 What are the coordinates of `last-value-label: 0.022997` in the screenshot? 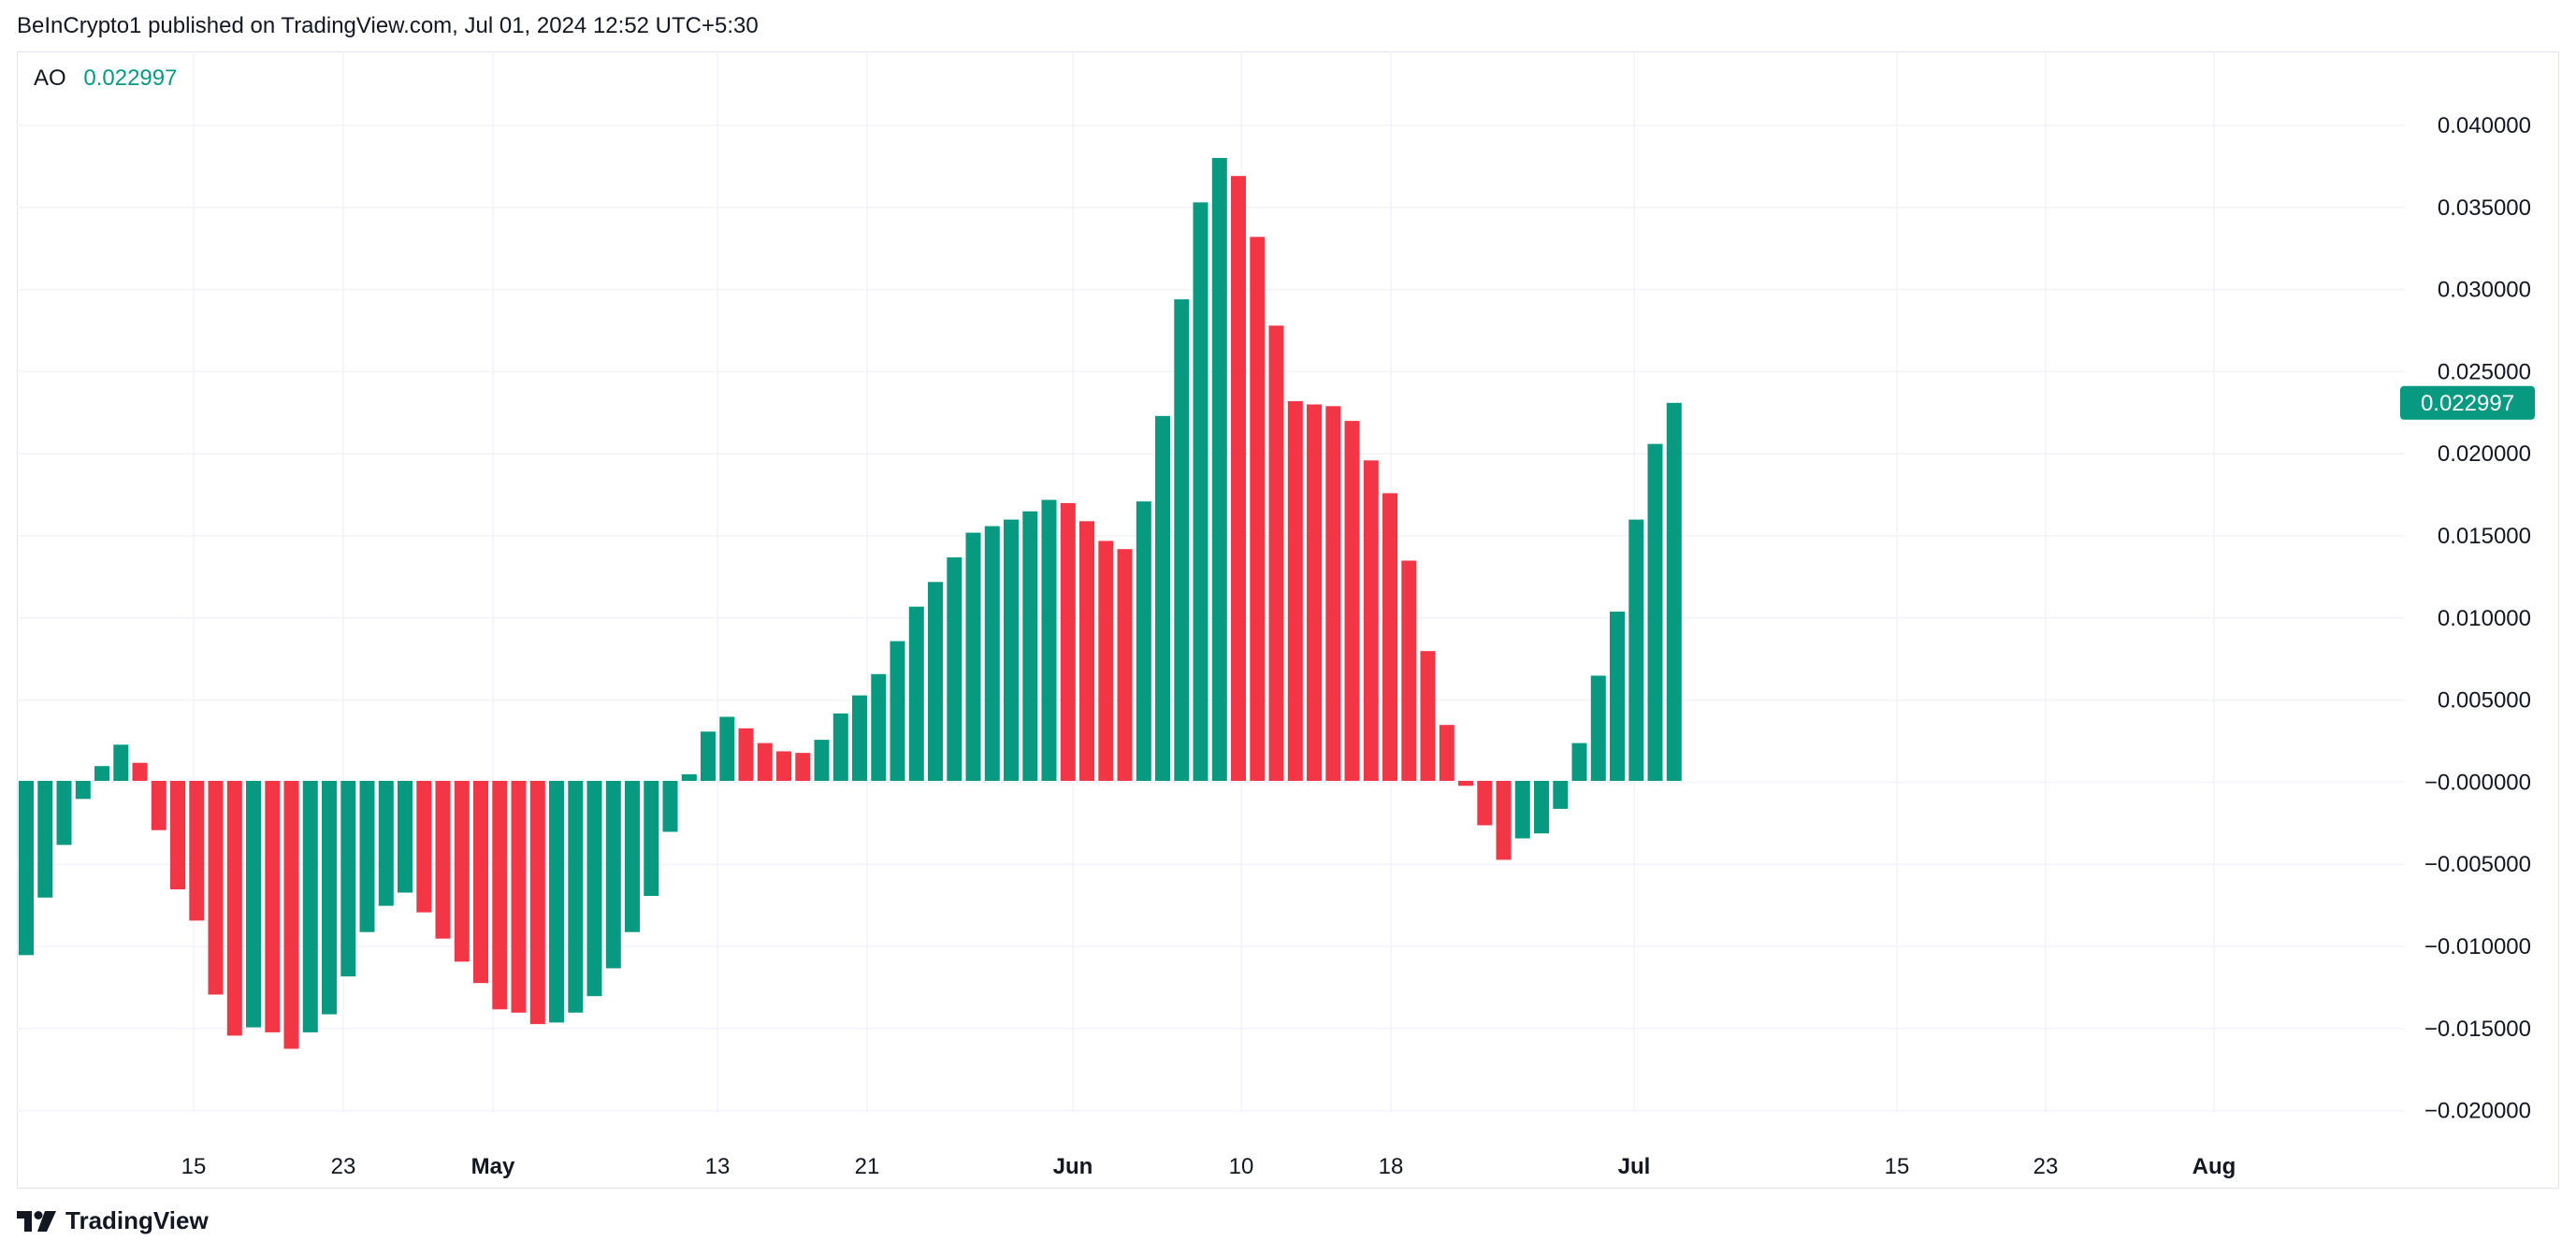 It's located at (2467, 402).